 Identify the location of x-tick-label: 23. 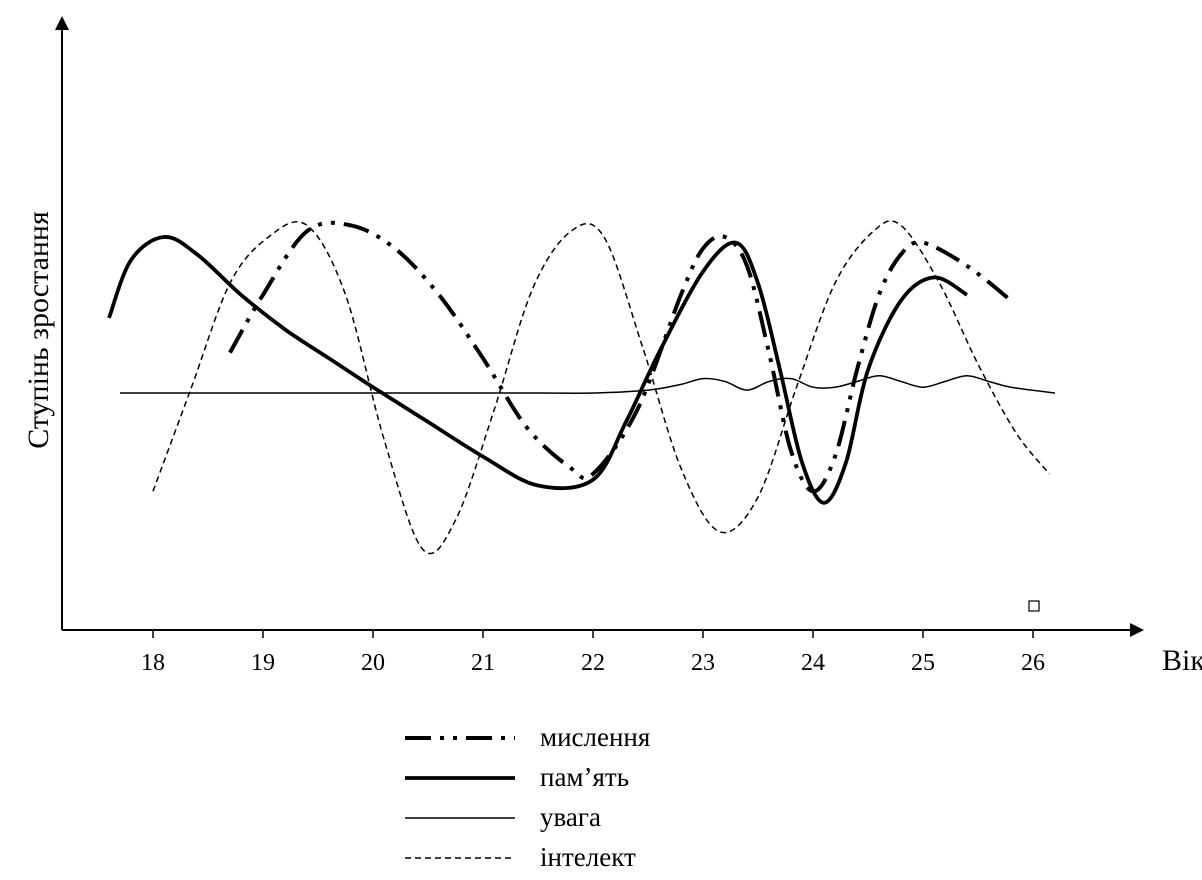
(703, 663).